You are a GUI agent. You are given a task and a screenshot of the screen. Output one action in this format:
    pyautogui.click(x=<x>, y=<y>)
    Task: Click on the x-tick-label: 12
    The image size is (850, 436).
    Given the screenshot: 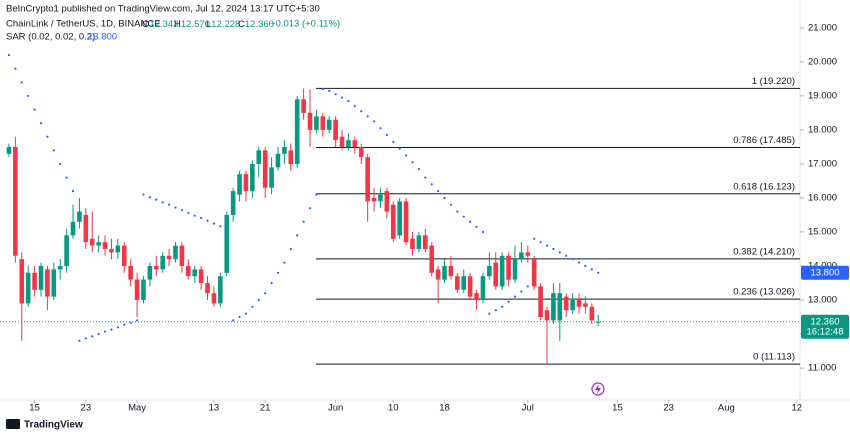 What is the action you would take?
    pyautogui.click(x=797, y=408)
    